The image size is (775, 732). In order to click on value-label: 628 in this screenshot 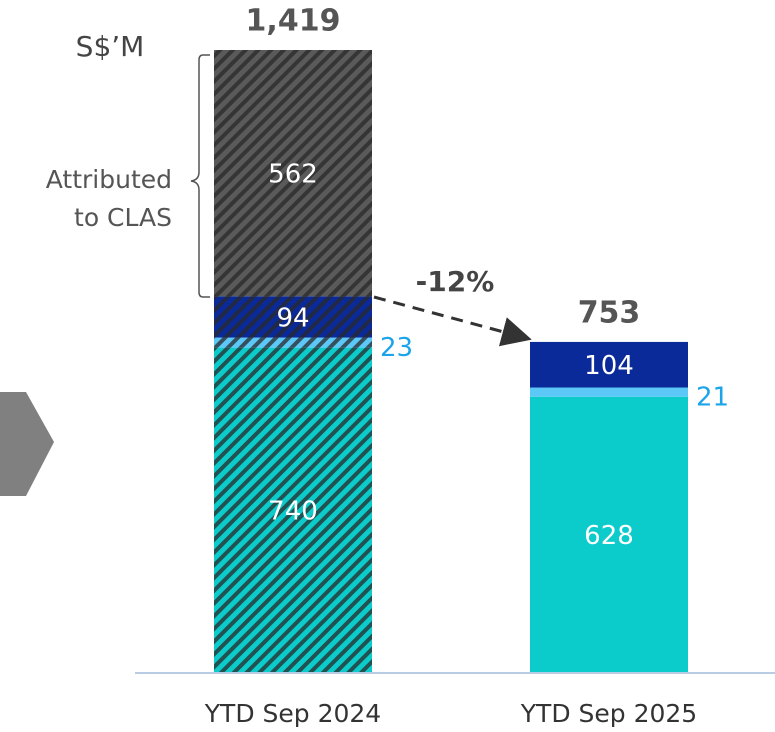, I will do `click(609, 536)`.